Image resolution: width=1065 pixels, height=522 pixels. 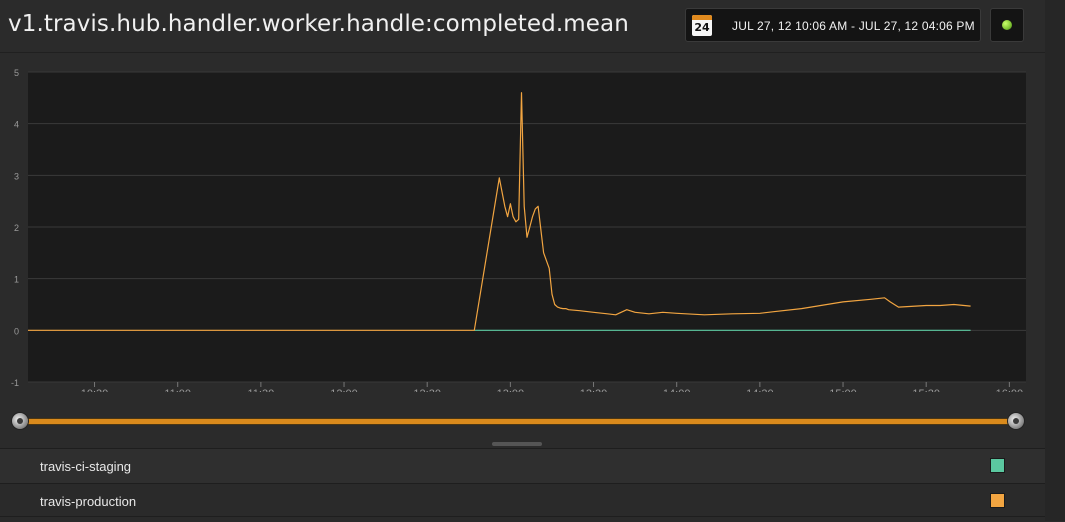 I want to click on legend-swatch-staging, so click(x=997, y=465).